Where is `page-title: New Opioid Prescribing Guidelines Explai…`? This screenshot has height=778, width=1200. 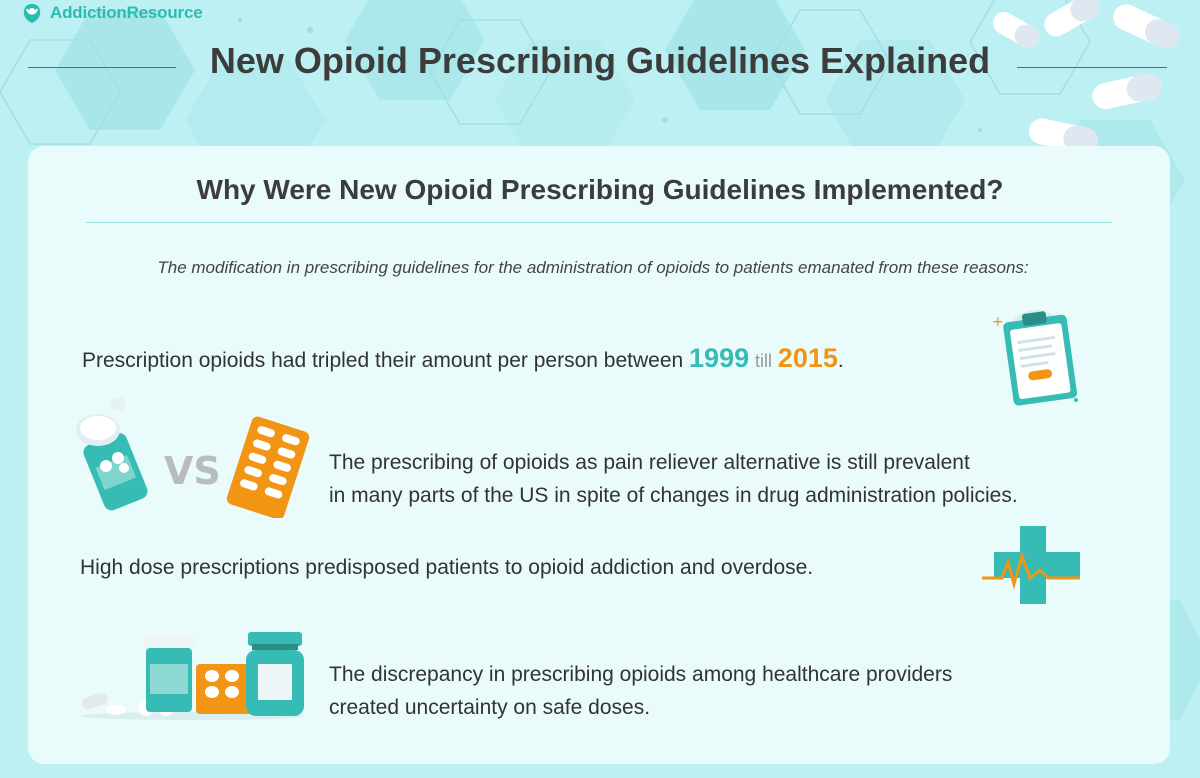 page-title: New Opioid Prescribing Guidelines Explai… is located at coordinates (600, 60).